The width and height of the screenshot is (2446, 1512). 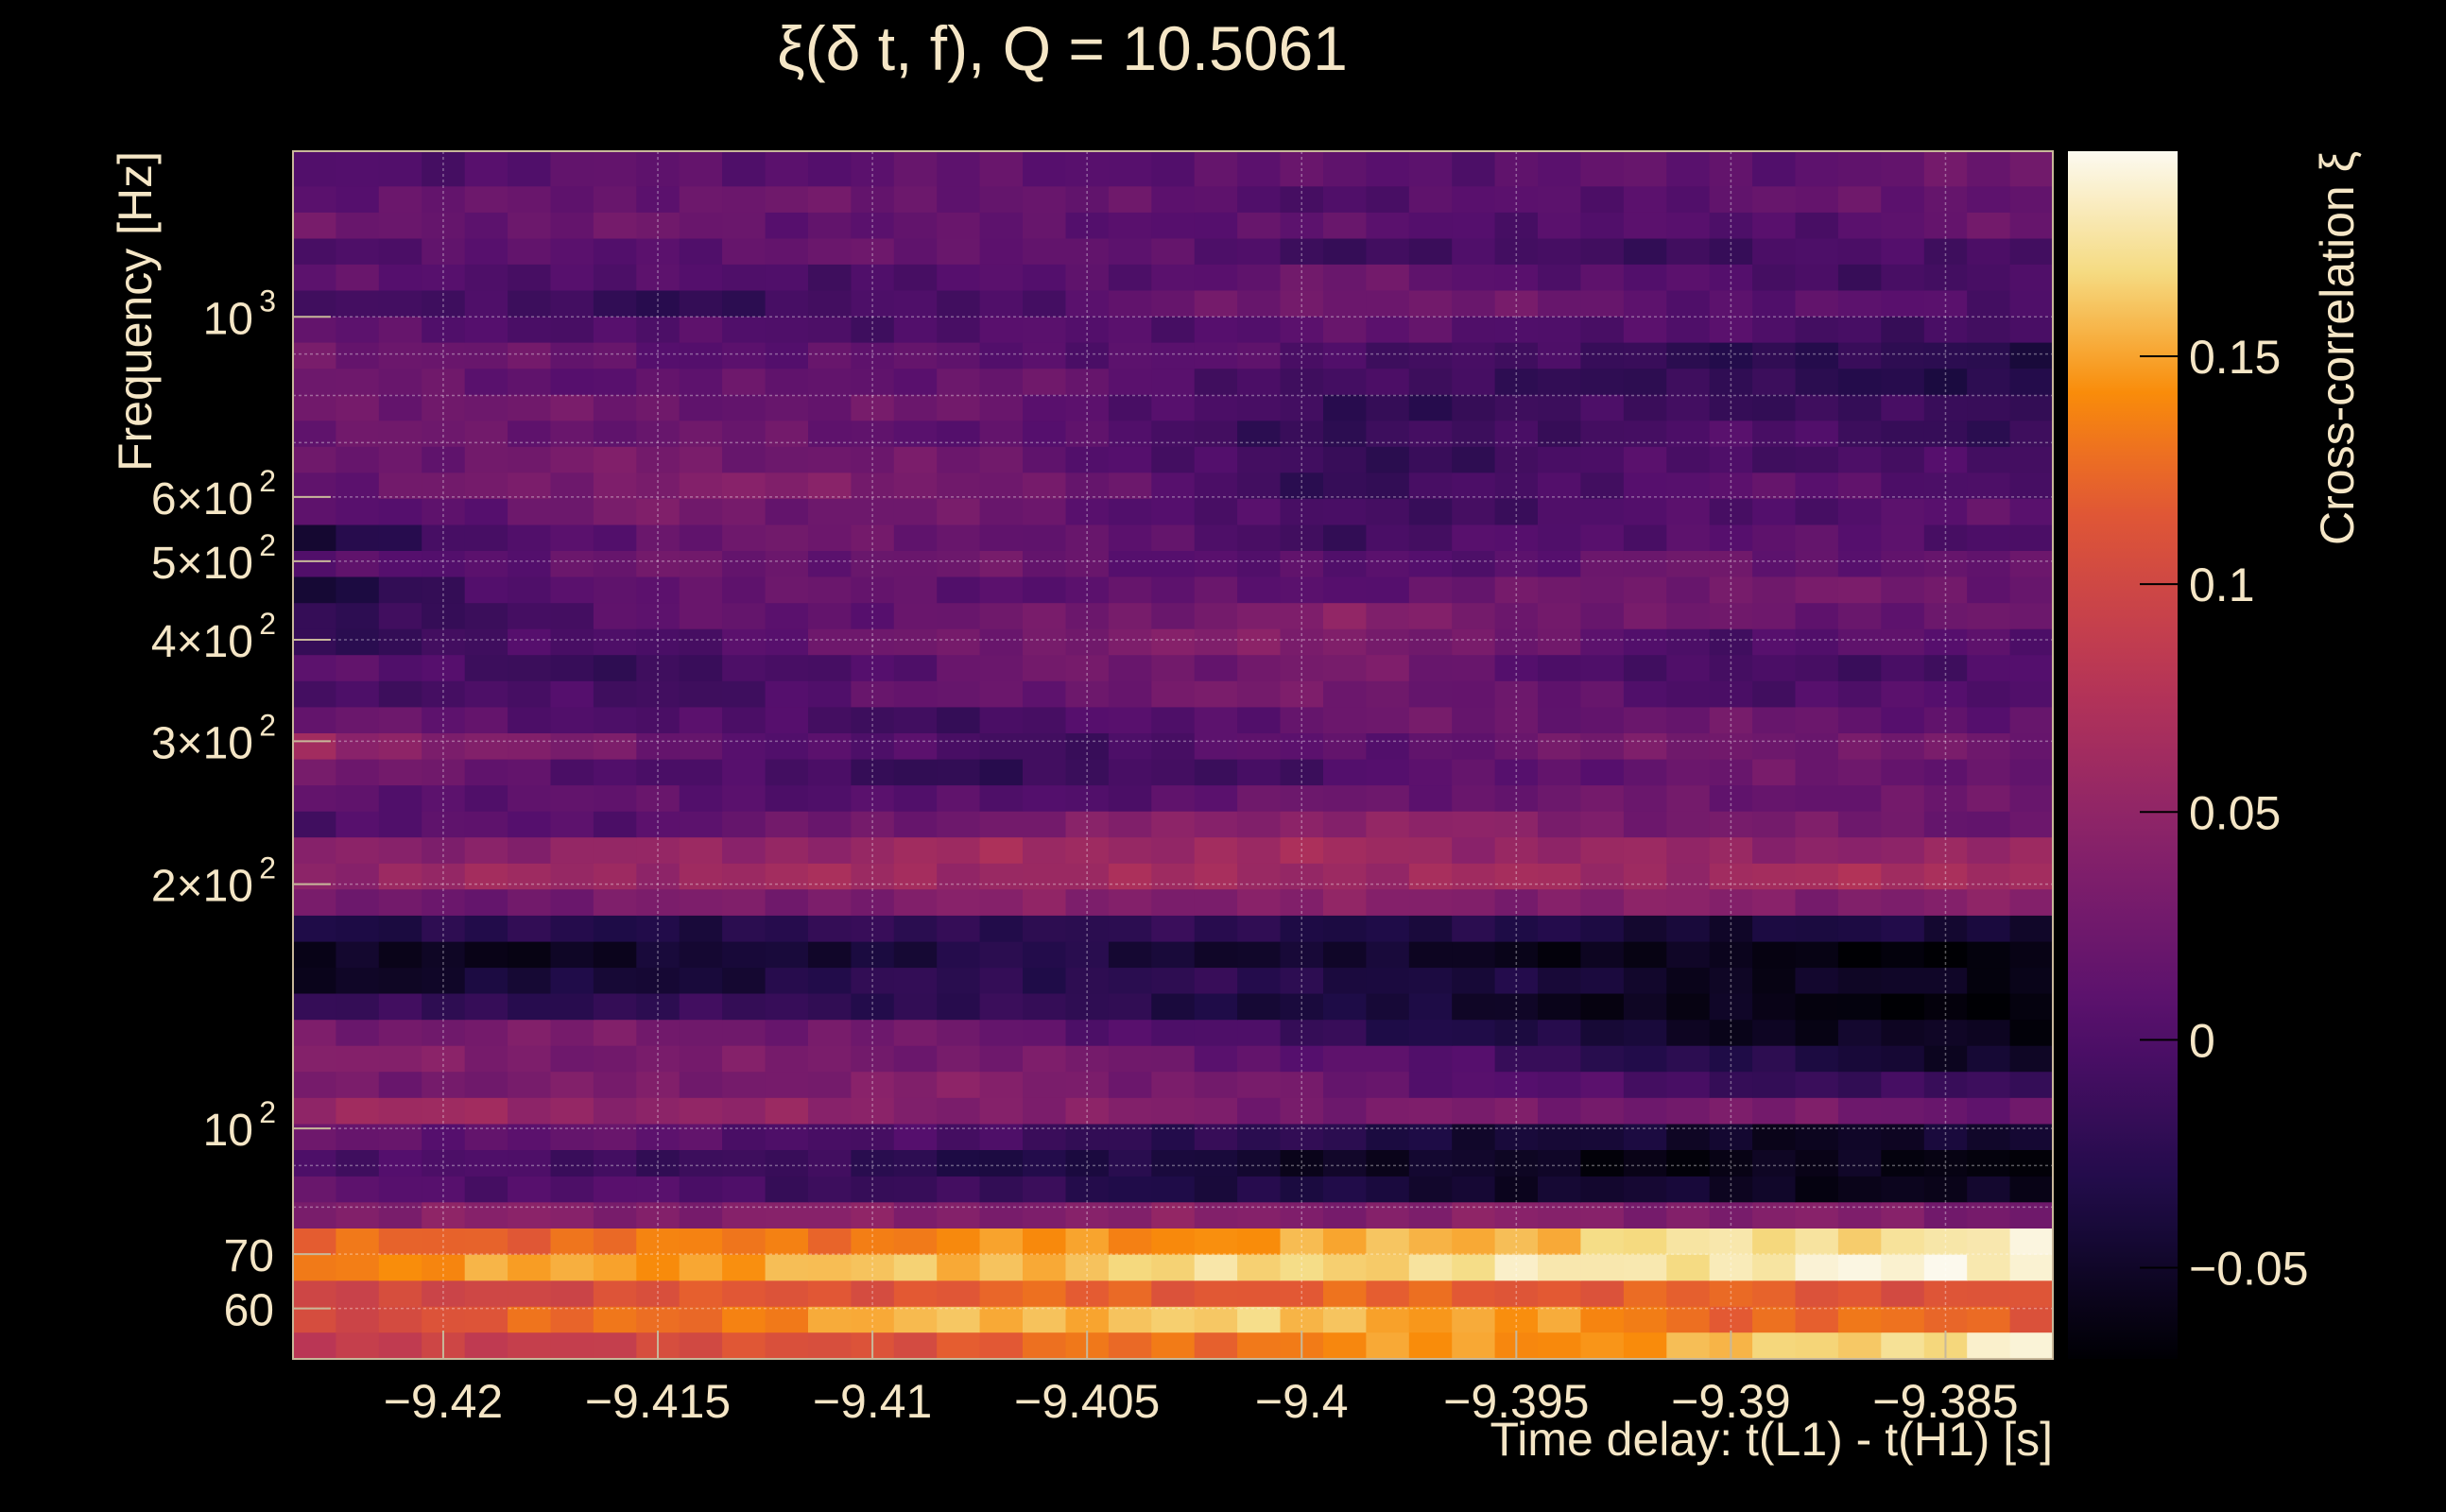 I want to click on colorbar-label: Cross-correlation ξ, so click(x=2337, y=348).